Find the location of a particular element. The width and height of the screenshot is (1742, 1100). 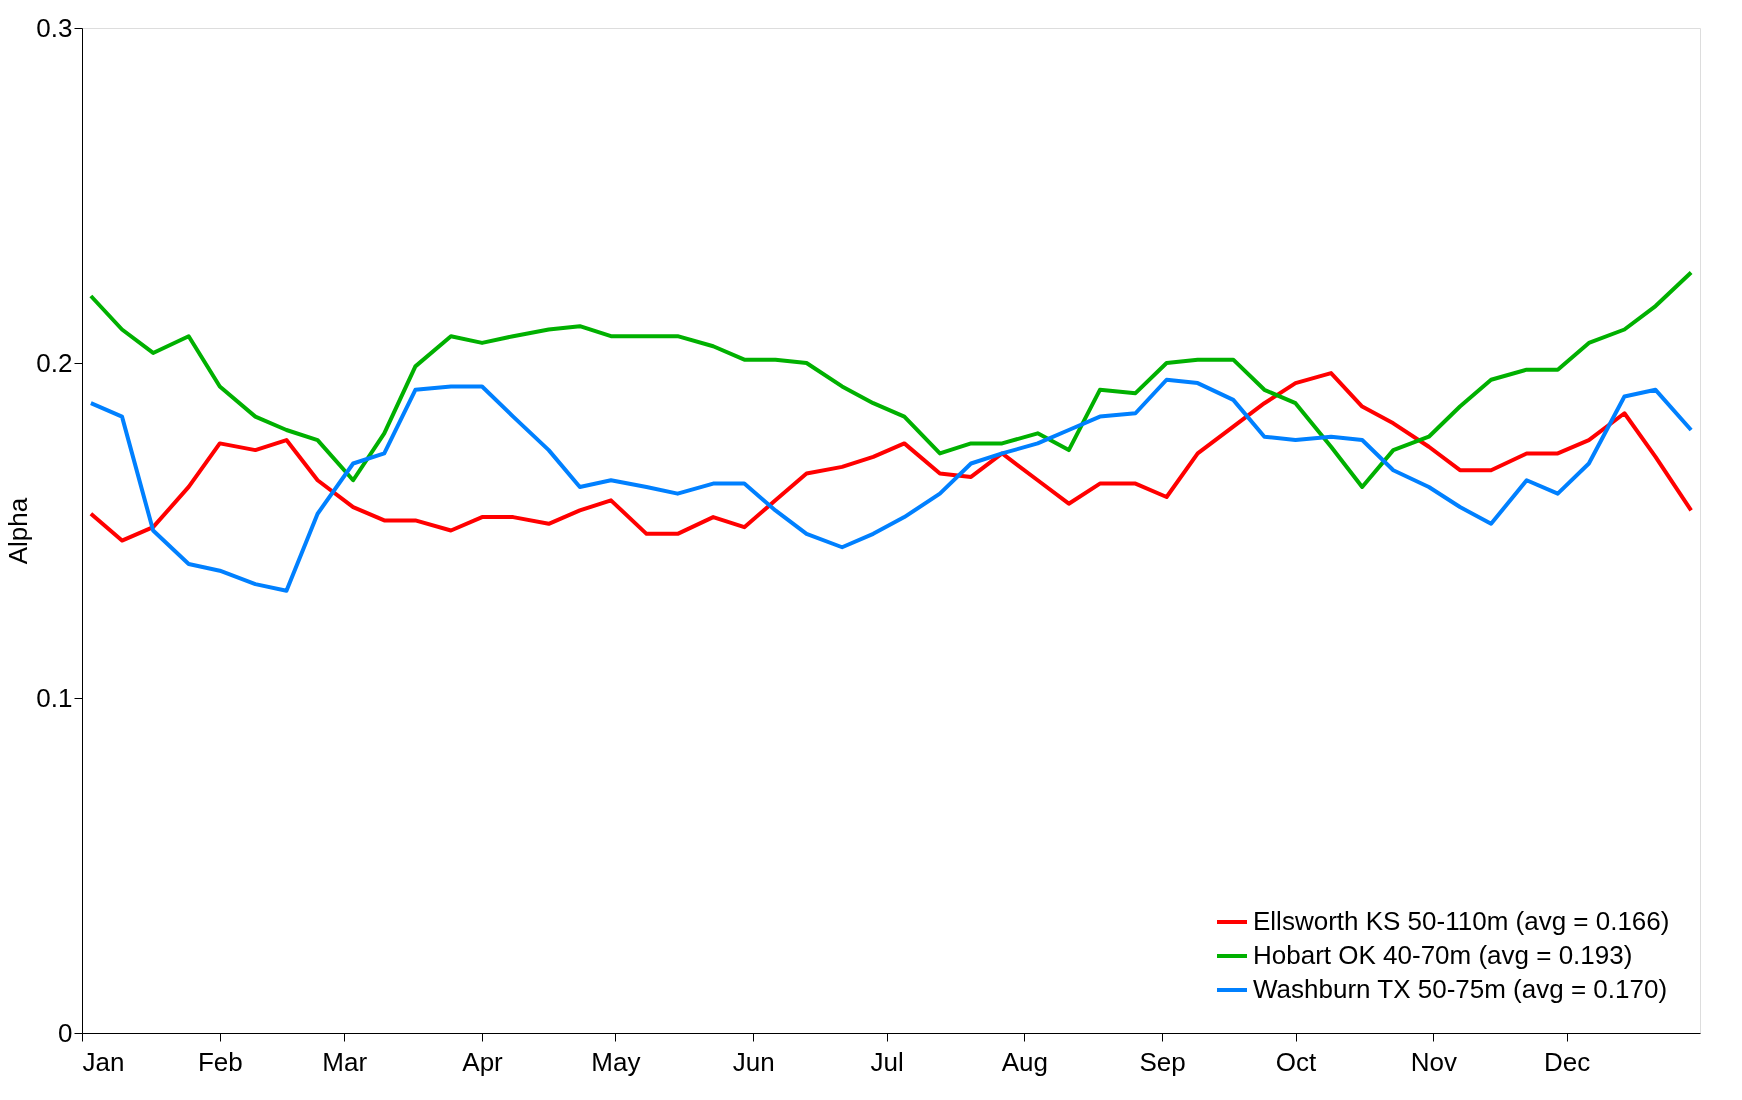

legend-label: Hobart OK 40-70m (avg = 0.193) is located at coordinates (1443, 955).